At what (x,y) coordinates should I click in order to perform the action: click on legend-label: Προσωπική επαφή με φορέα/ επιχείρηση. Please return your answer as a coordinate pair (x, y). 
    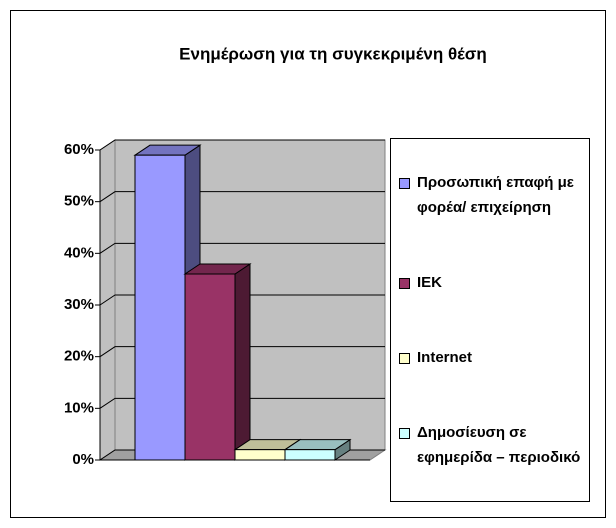
    Looking at the image, I should click on (495, 195).